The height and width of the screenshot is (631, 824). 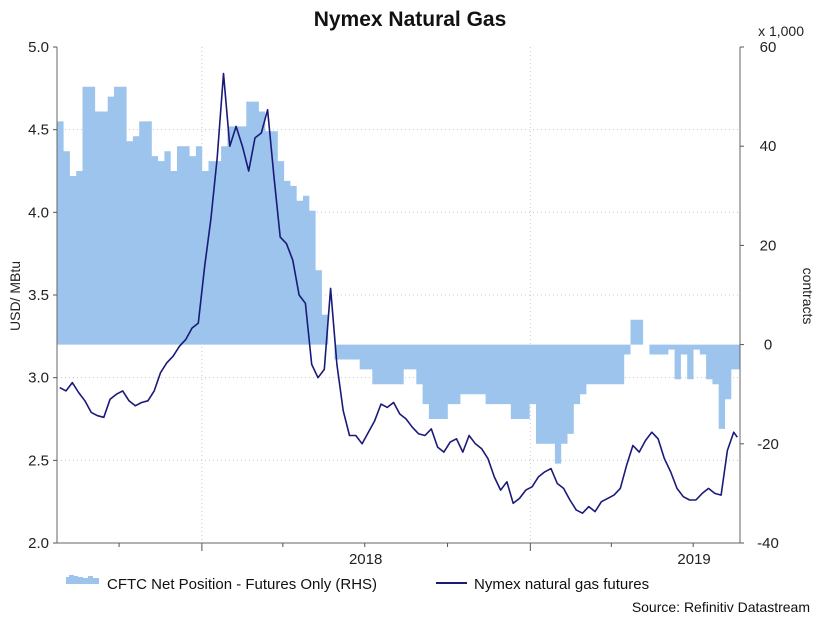 I want to click on left-axis-label: USD/ MBtu, so click(x=15, y=296).